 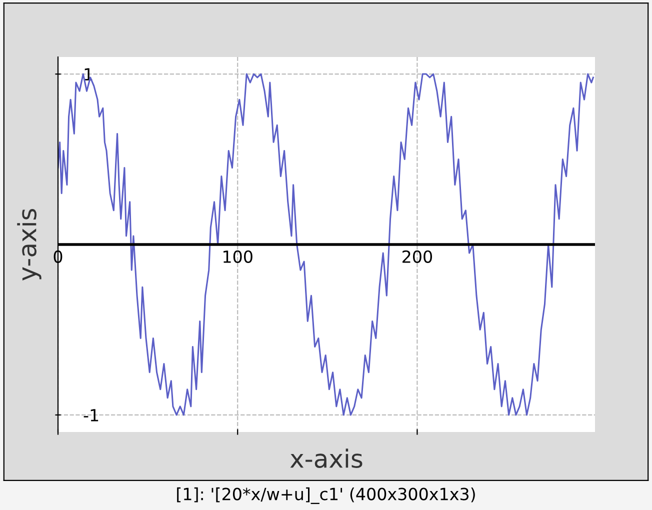 I want to click on text: [1]: '[20*x/w+u]_c1' (400x300x1x3), so click(x=326, y=495).